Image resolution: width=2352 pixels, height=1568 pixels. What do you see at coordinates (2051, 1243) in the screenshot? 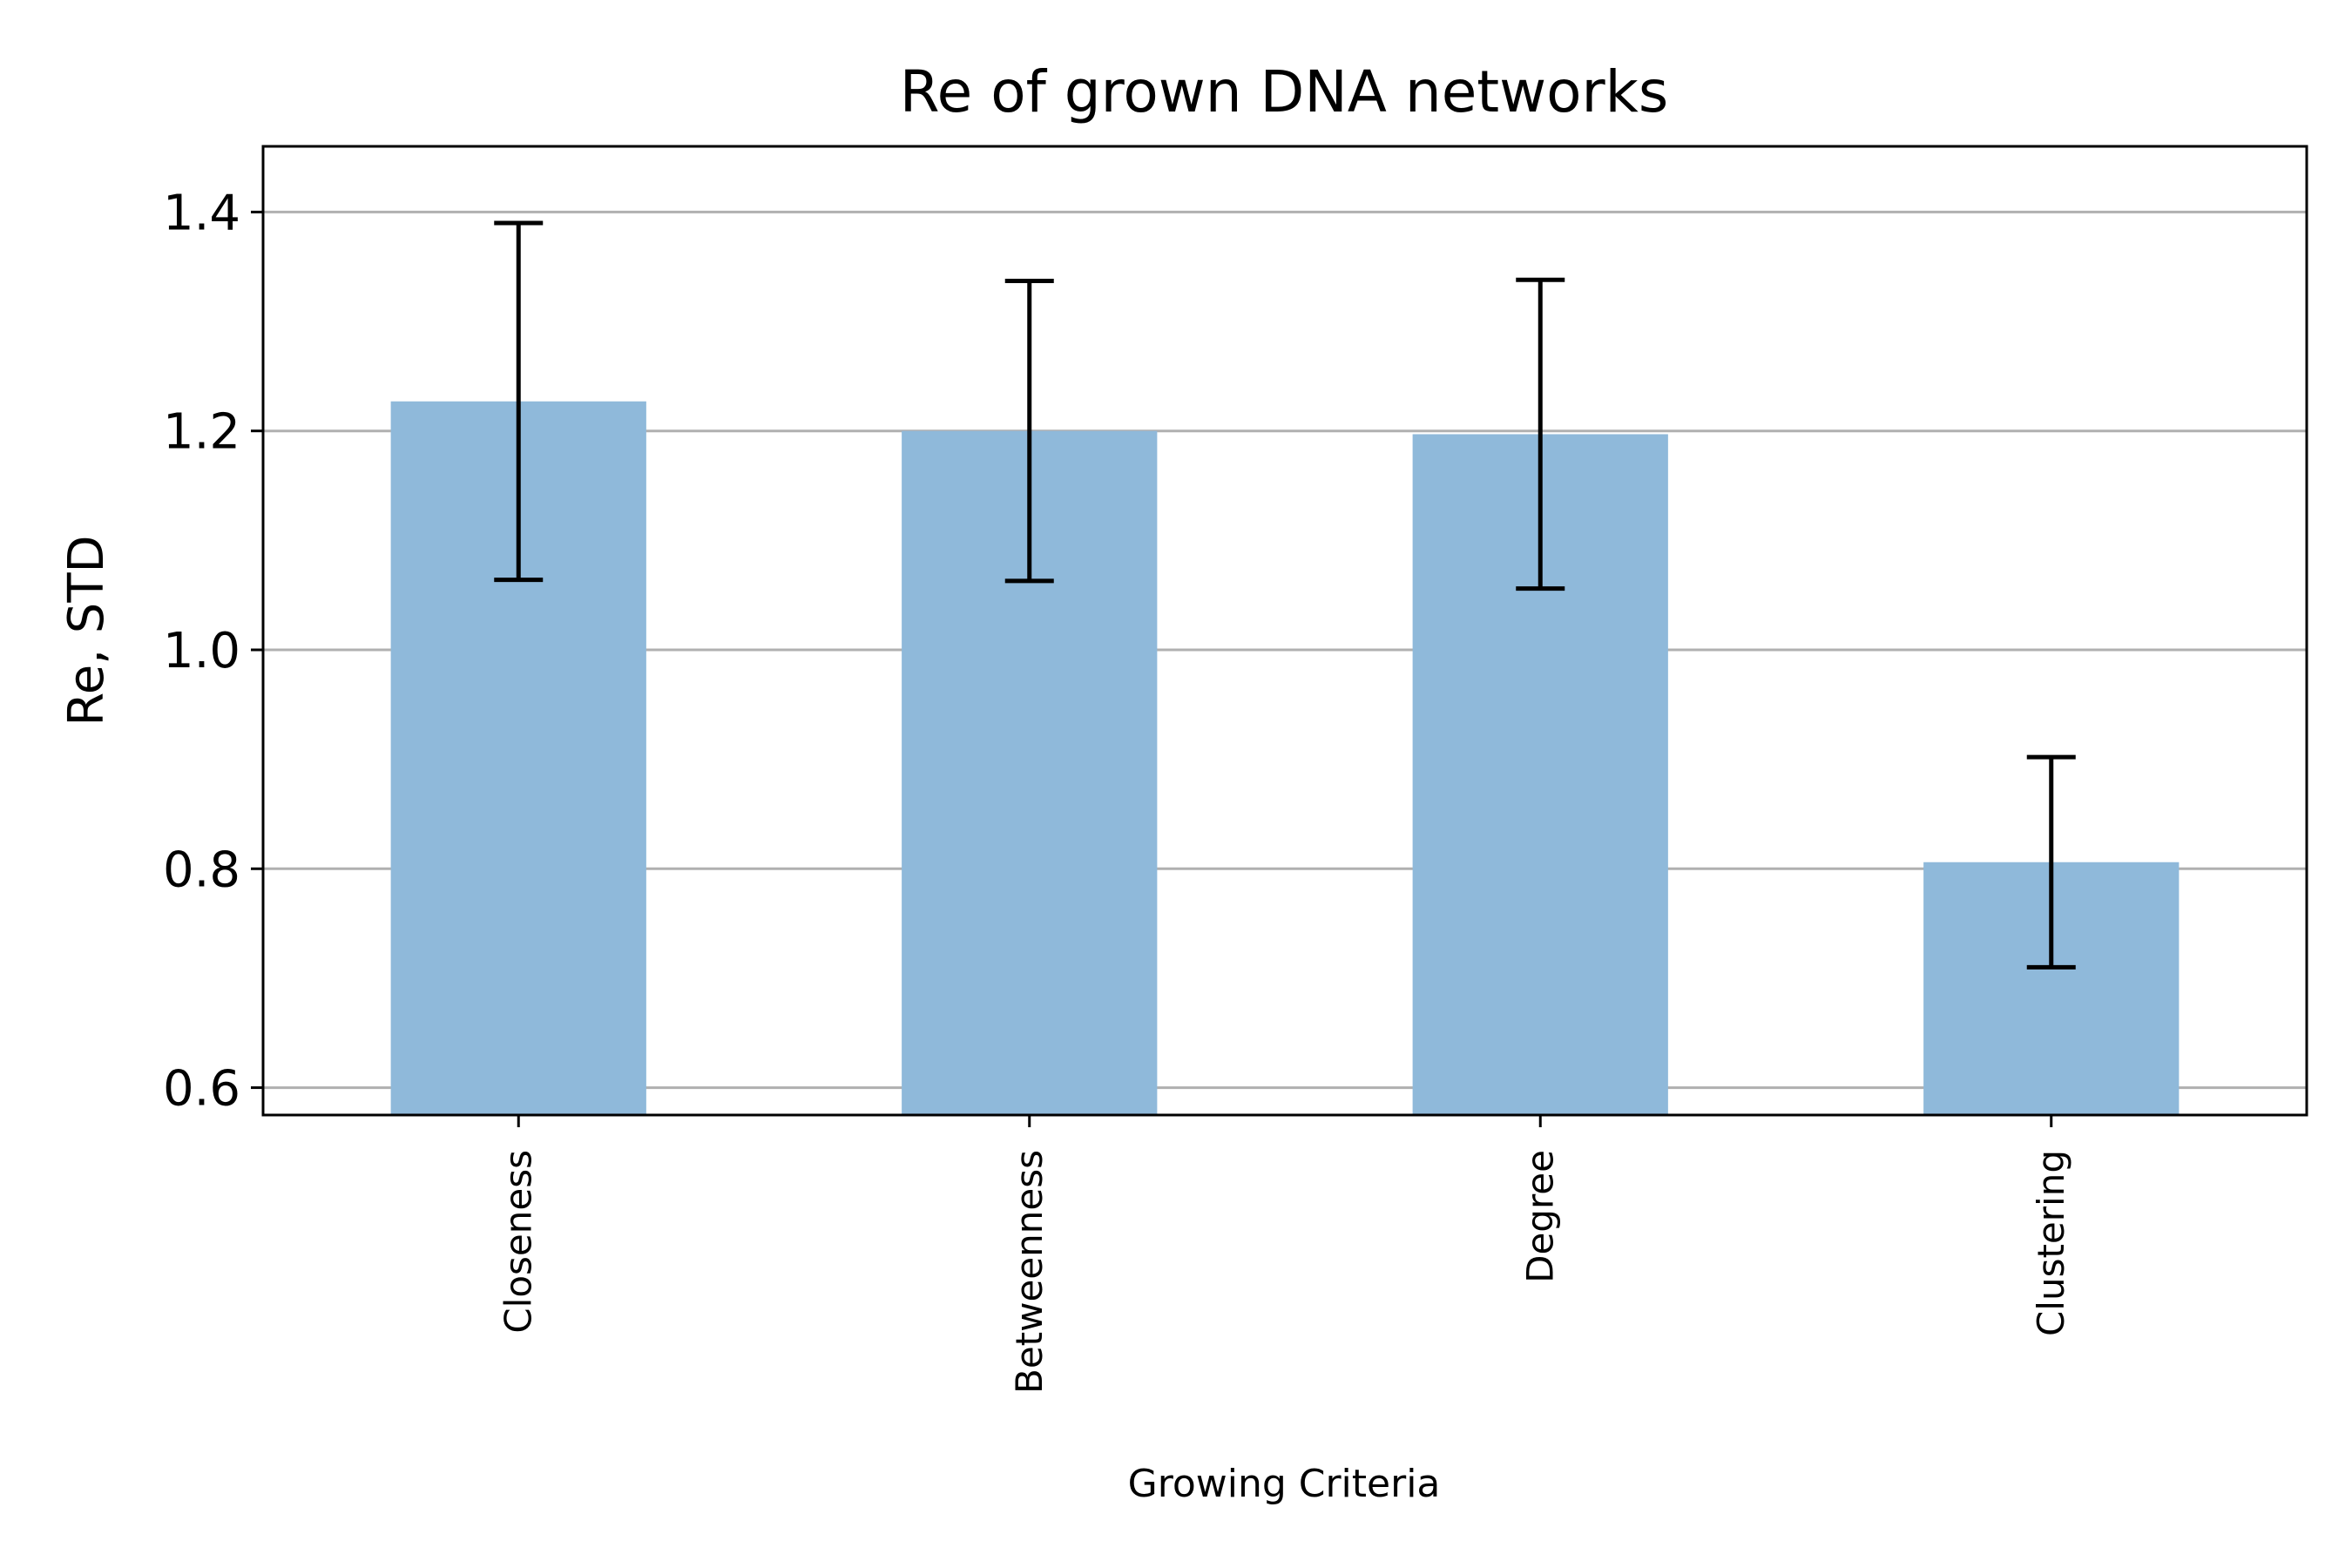
I see `x-tick-label: Clustering` at bounding box center [2051, 1243].